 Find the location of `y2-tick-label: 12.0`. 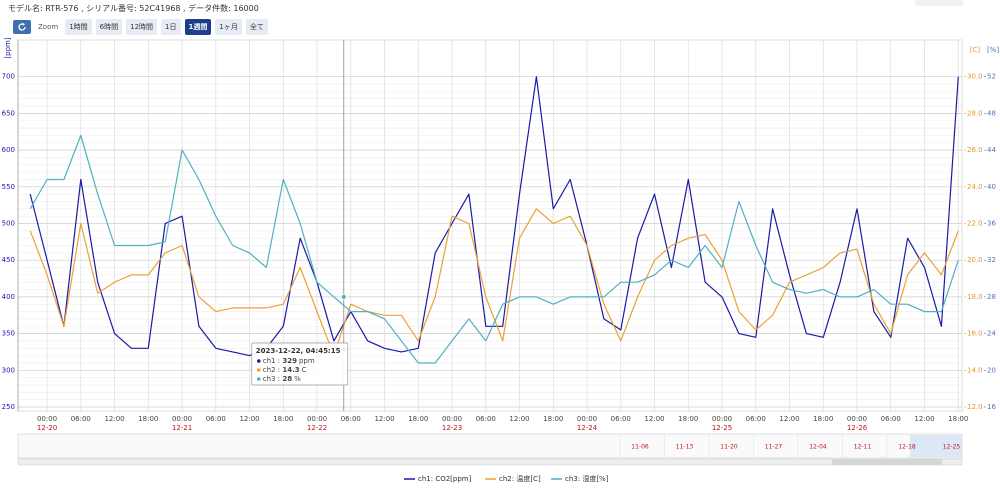

y2-tick-label: 12.0 is located at coordinates (975, 407).